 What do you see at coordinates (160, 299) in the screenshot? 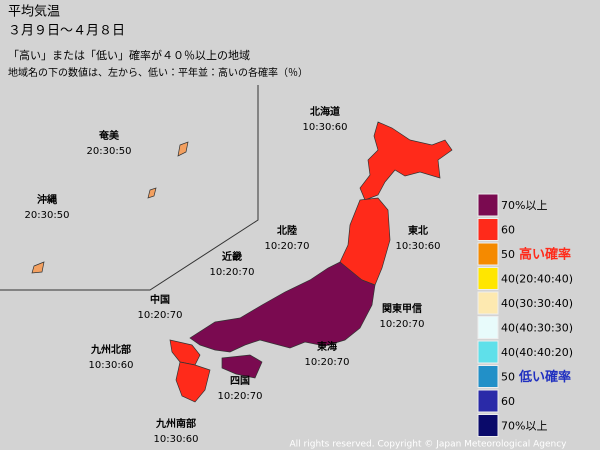
I see `region-name: 中国` at bounding box center [160, 299].